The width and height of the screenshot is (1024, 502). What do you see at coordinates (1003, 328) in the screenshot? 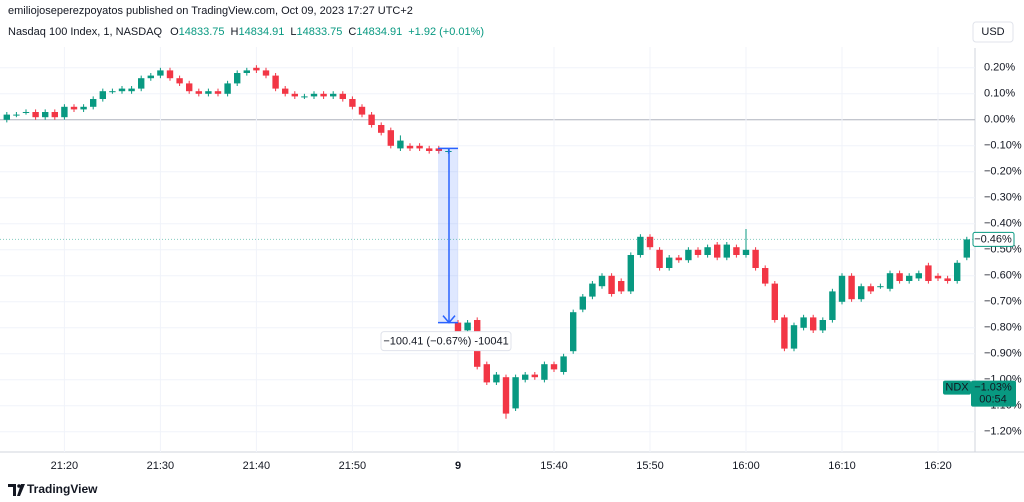
I see `y-tick-label: −0.80%` at bounding box center [1003, 328].